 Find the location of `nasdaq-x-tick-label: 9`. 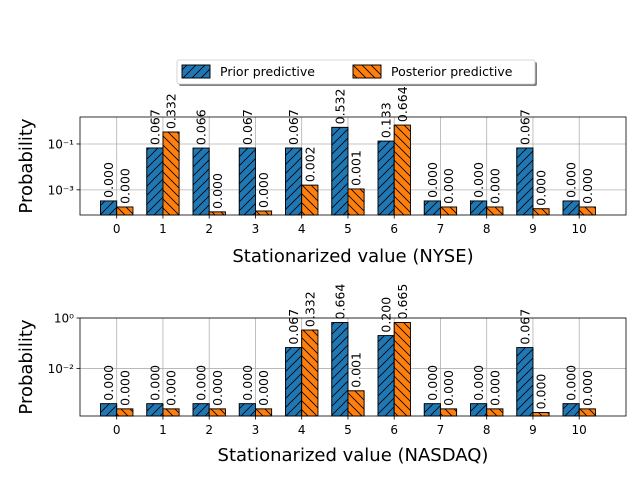

nasdaq-x-tick-label: 9 is located at coordinates (533, 430).